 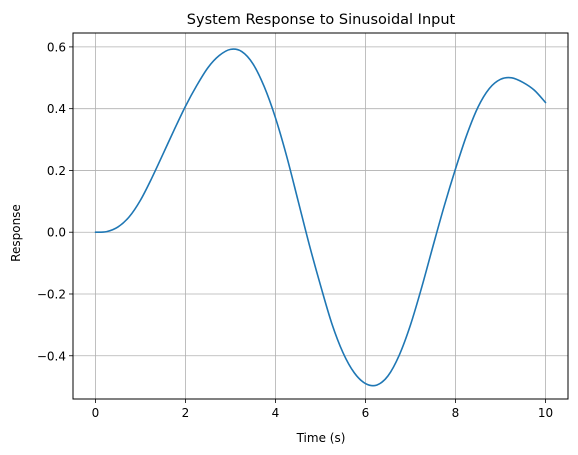 What do you see at coordinates (56, 109) in the screenshot?
I see `y-tick-label: 0.4` at bounding box center [56, 109].